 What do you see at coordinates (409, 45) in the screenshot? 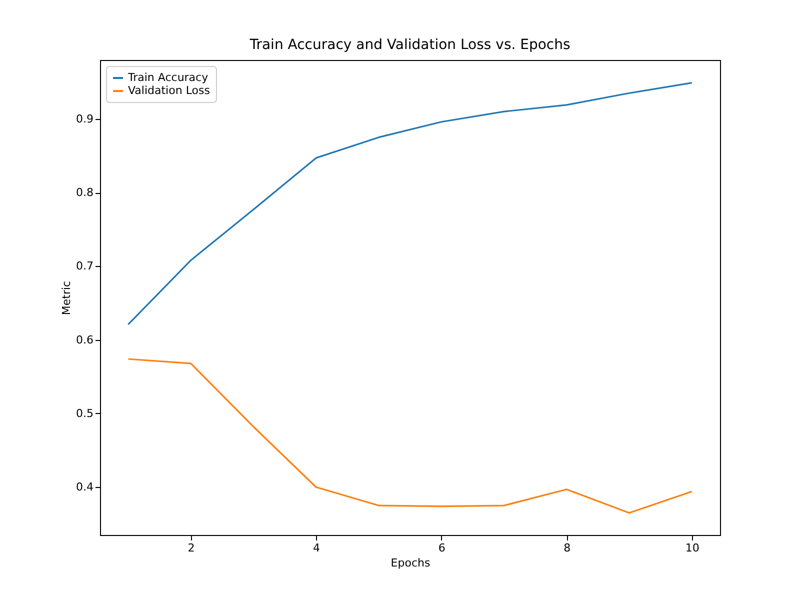
I see `chart-title: Train Accuracy and Validation Loss vs. Epochs` at bounding box center [409, 45].